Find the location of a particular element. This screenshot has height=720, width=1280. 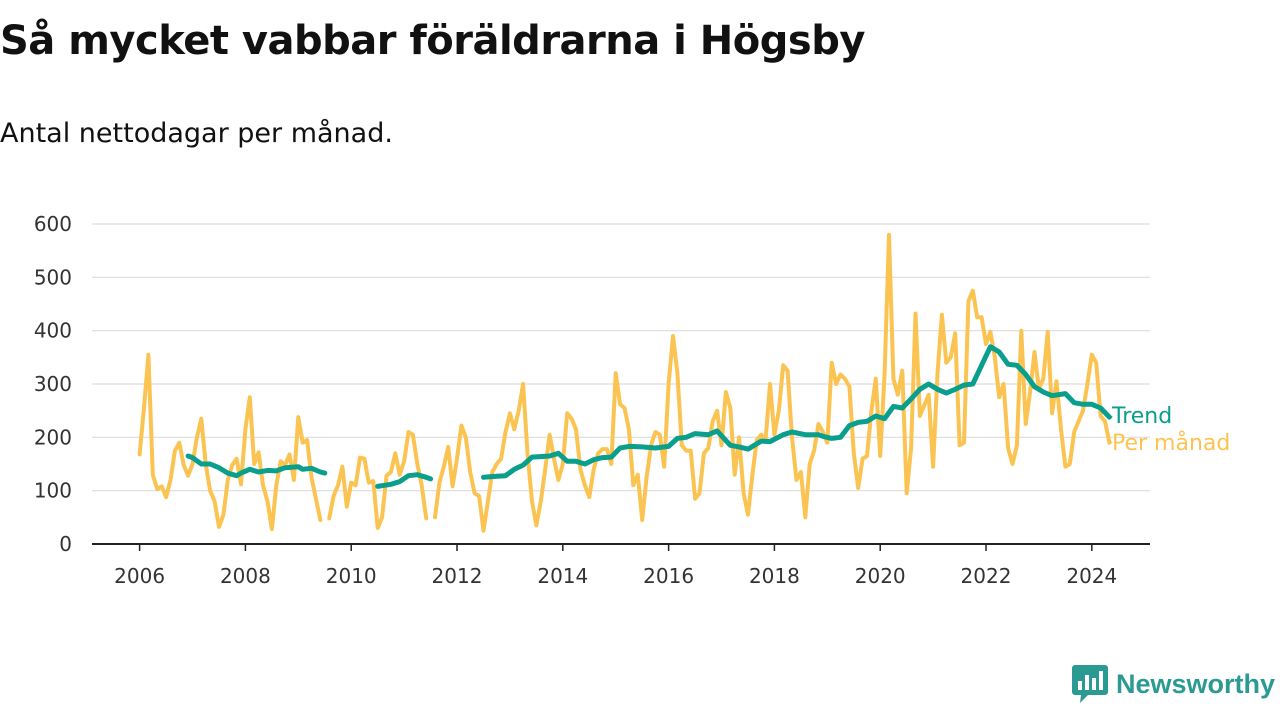

y-tick-label: 400 is located at coordinates (53, 331).